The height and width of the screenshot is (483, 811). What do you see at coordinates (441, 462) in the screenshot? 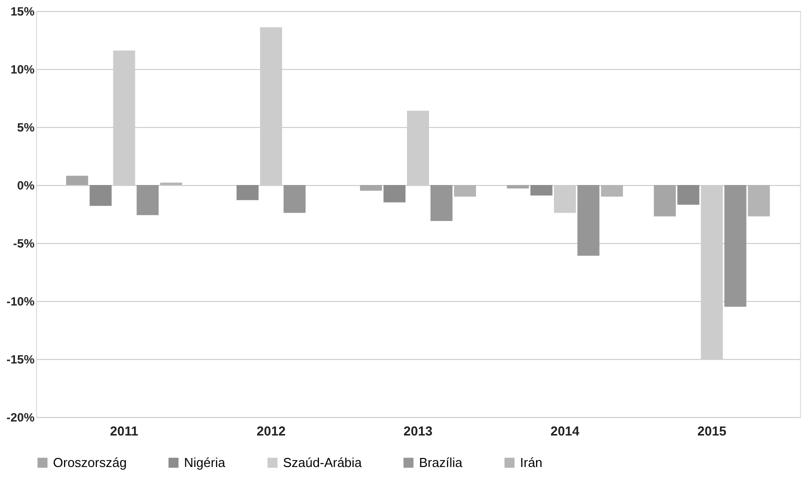
I see `legend-label: Brazília` at bounding box center [441, 462].